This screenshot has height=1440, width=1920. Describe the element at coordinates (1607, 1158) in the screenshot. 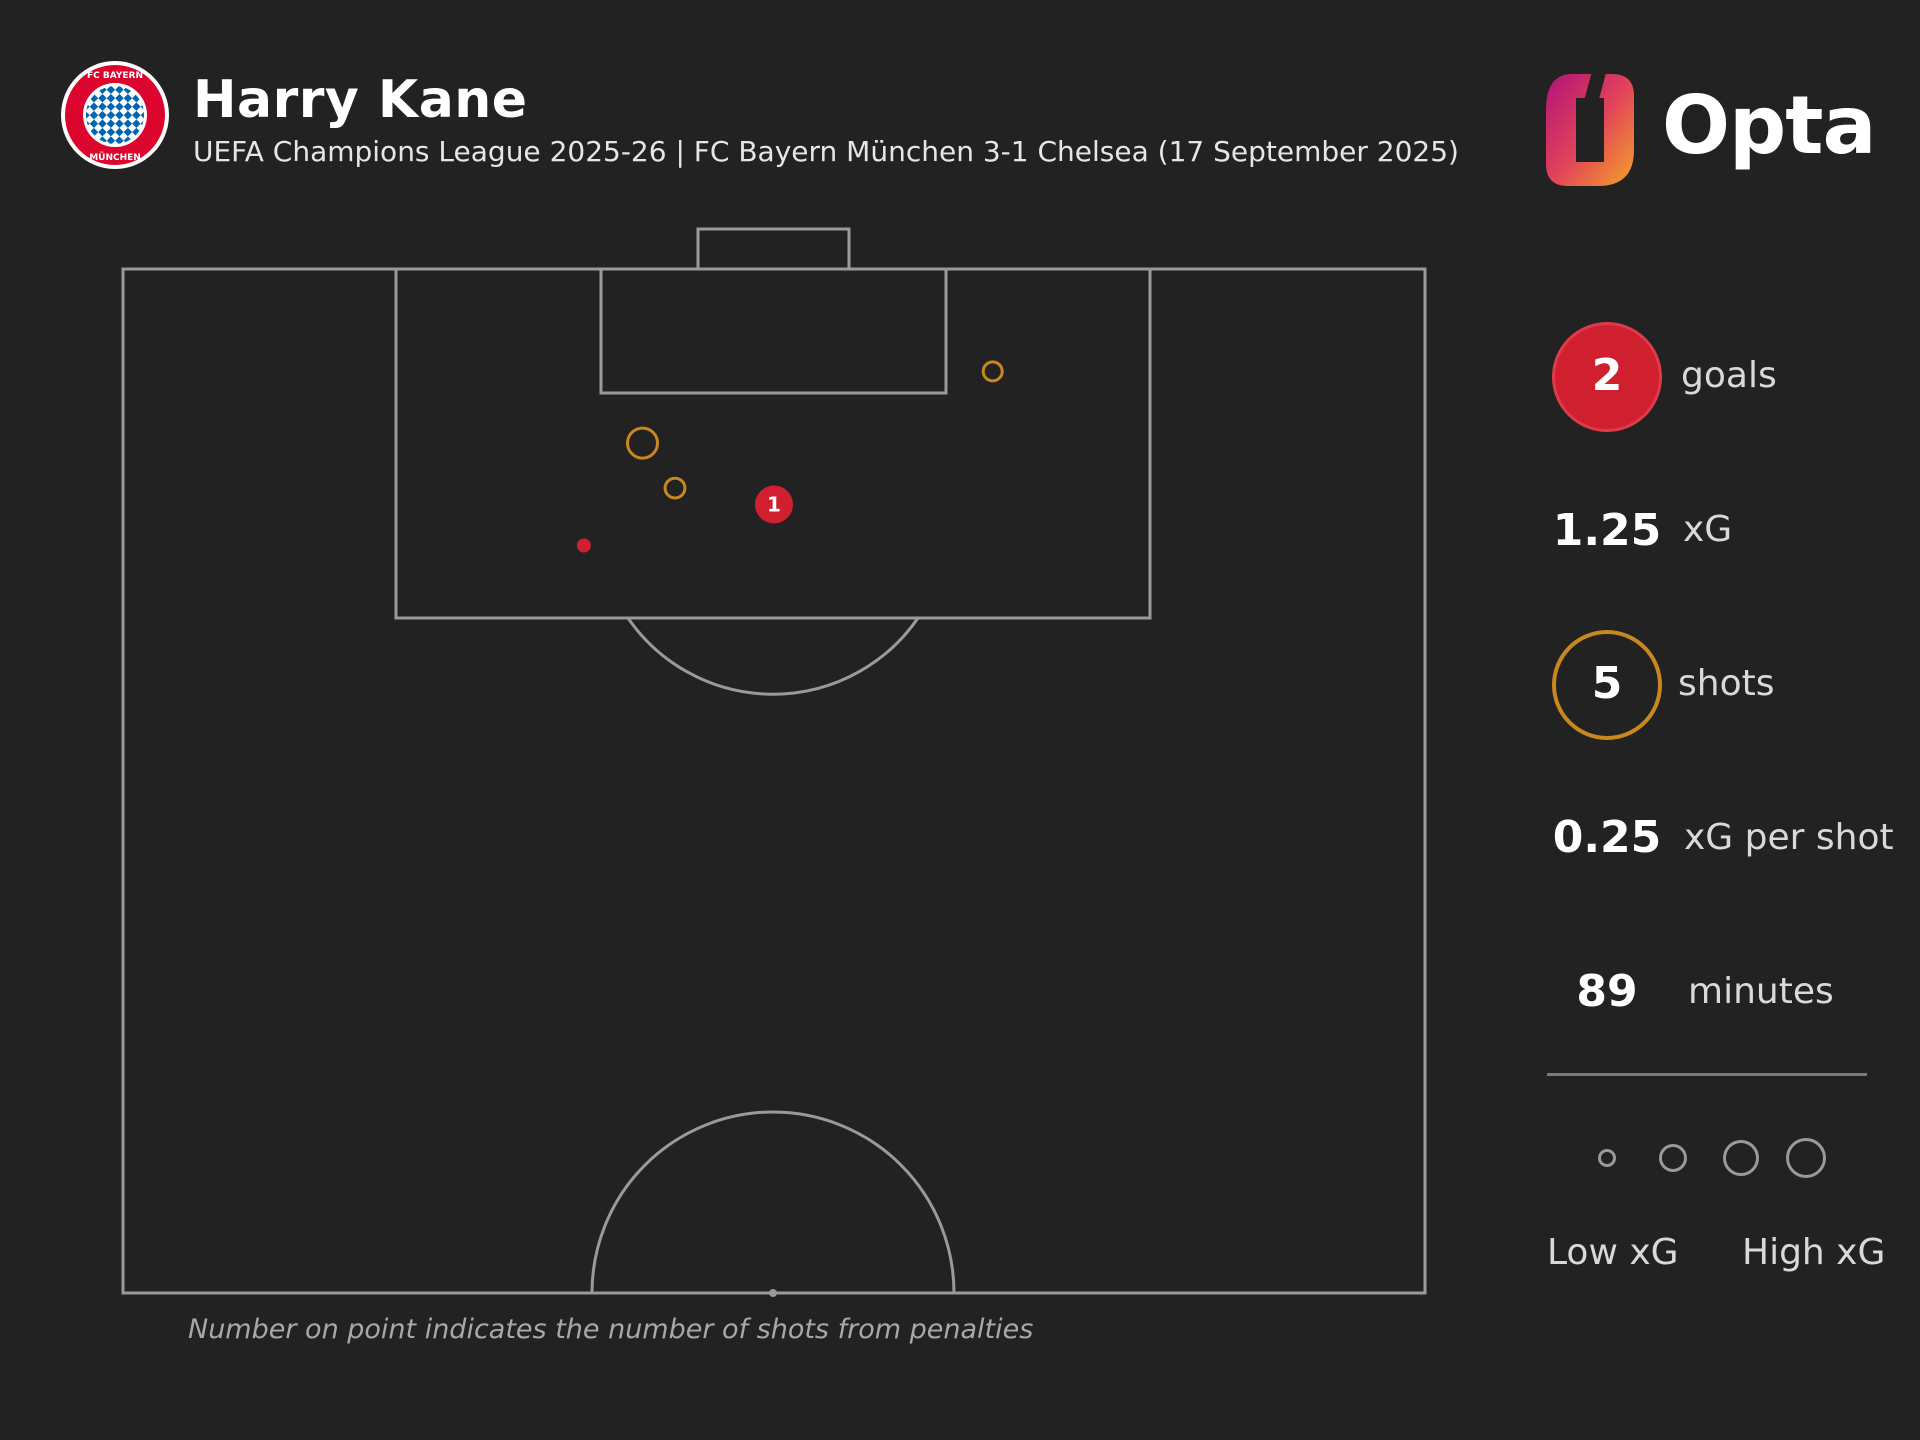

I see `legend-dot-xs` at that location.